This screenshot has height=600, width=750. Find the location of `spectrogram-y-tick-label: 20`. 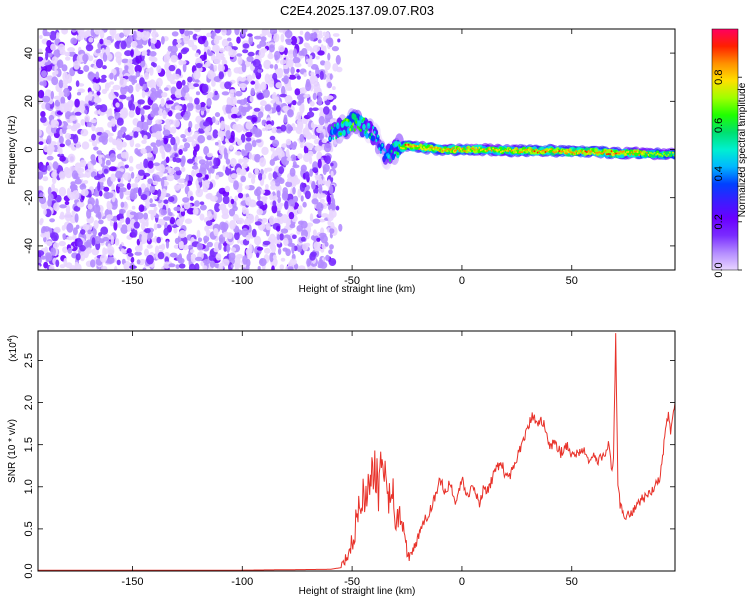

spectrogram-y-tick-label: 20 is located at coordinates (29, 101).